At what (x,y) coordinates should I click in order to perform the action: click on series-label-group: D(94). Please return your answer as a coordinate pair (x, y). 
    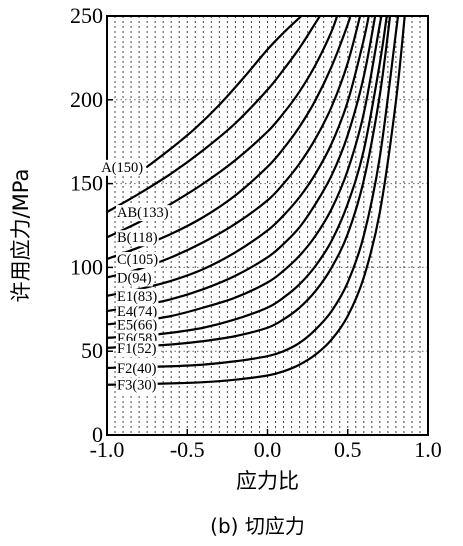
    Looking at the image, I should click on (134, 278).